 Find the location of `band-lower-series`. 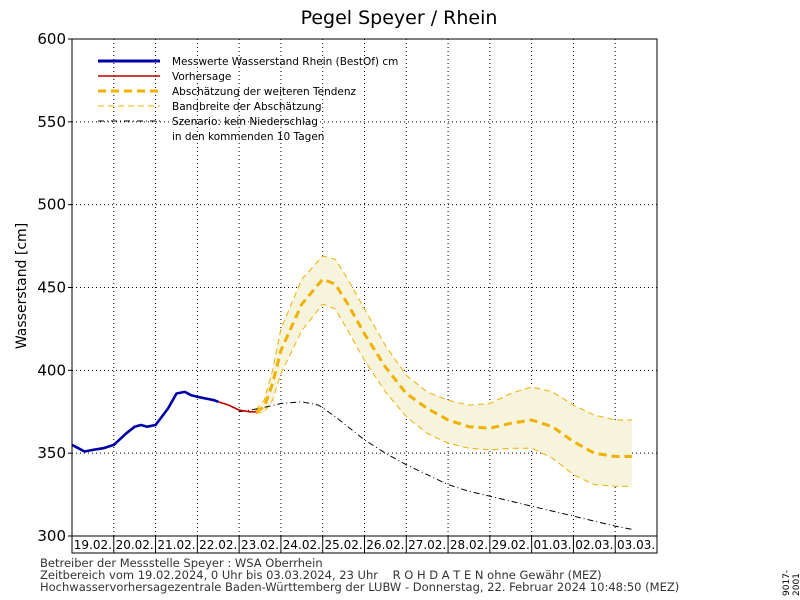

band-lower-series is located at coordinates (443, 395).